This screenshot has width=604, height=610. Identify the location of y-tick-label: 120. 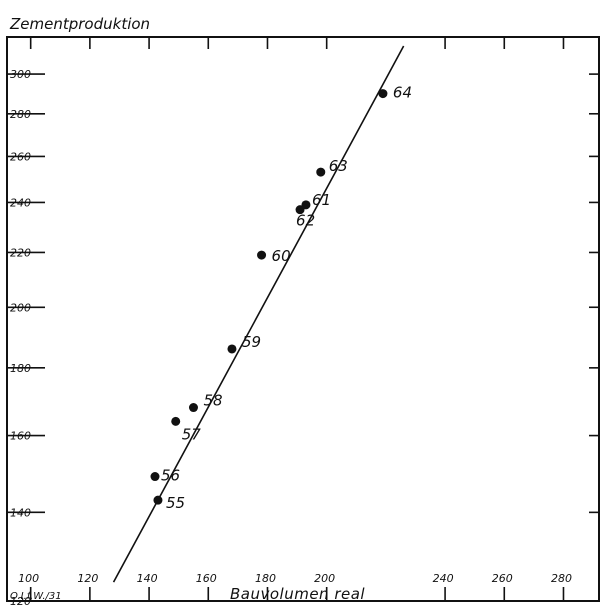
(20, 601).